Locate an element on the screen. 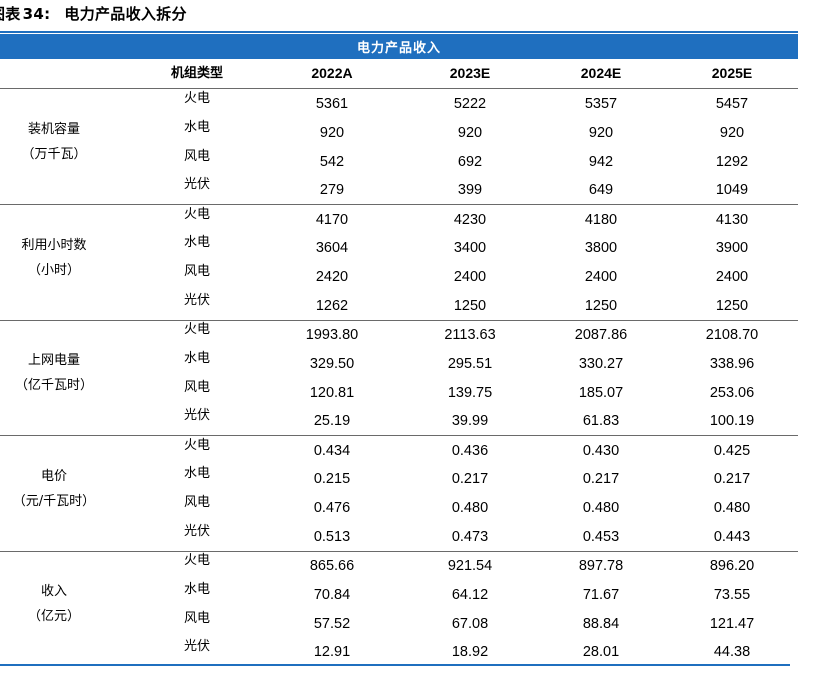 This screenshot has width=820, height=674. value-cell: 12.91 is located at coordinates (332, 652).